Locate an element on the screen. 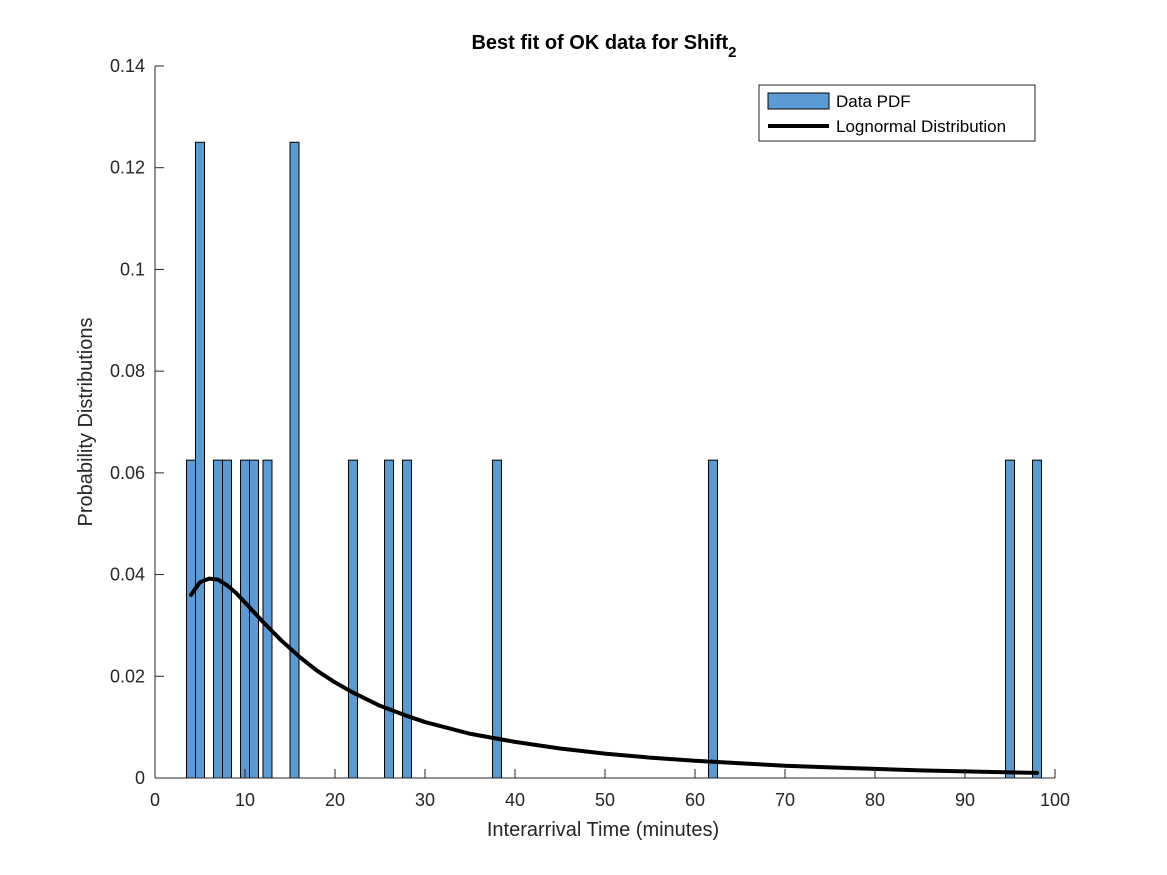  legend-label-lognormal: Lognormal Distribution is located at coordinates (921, 126).